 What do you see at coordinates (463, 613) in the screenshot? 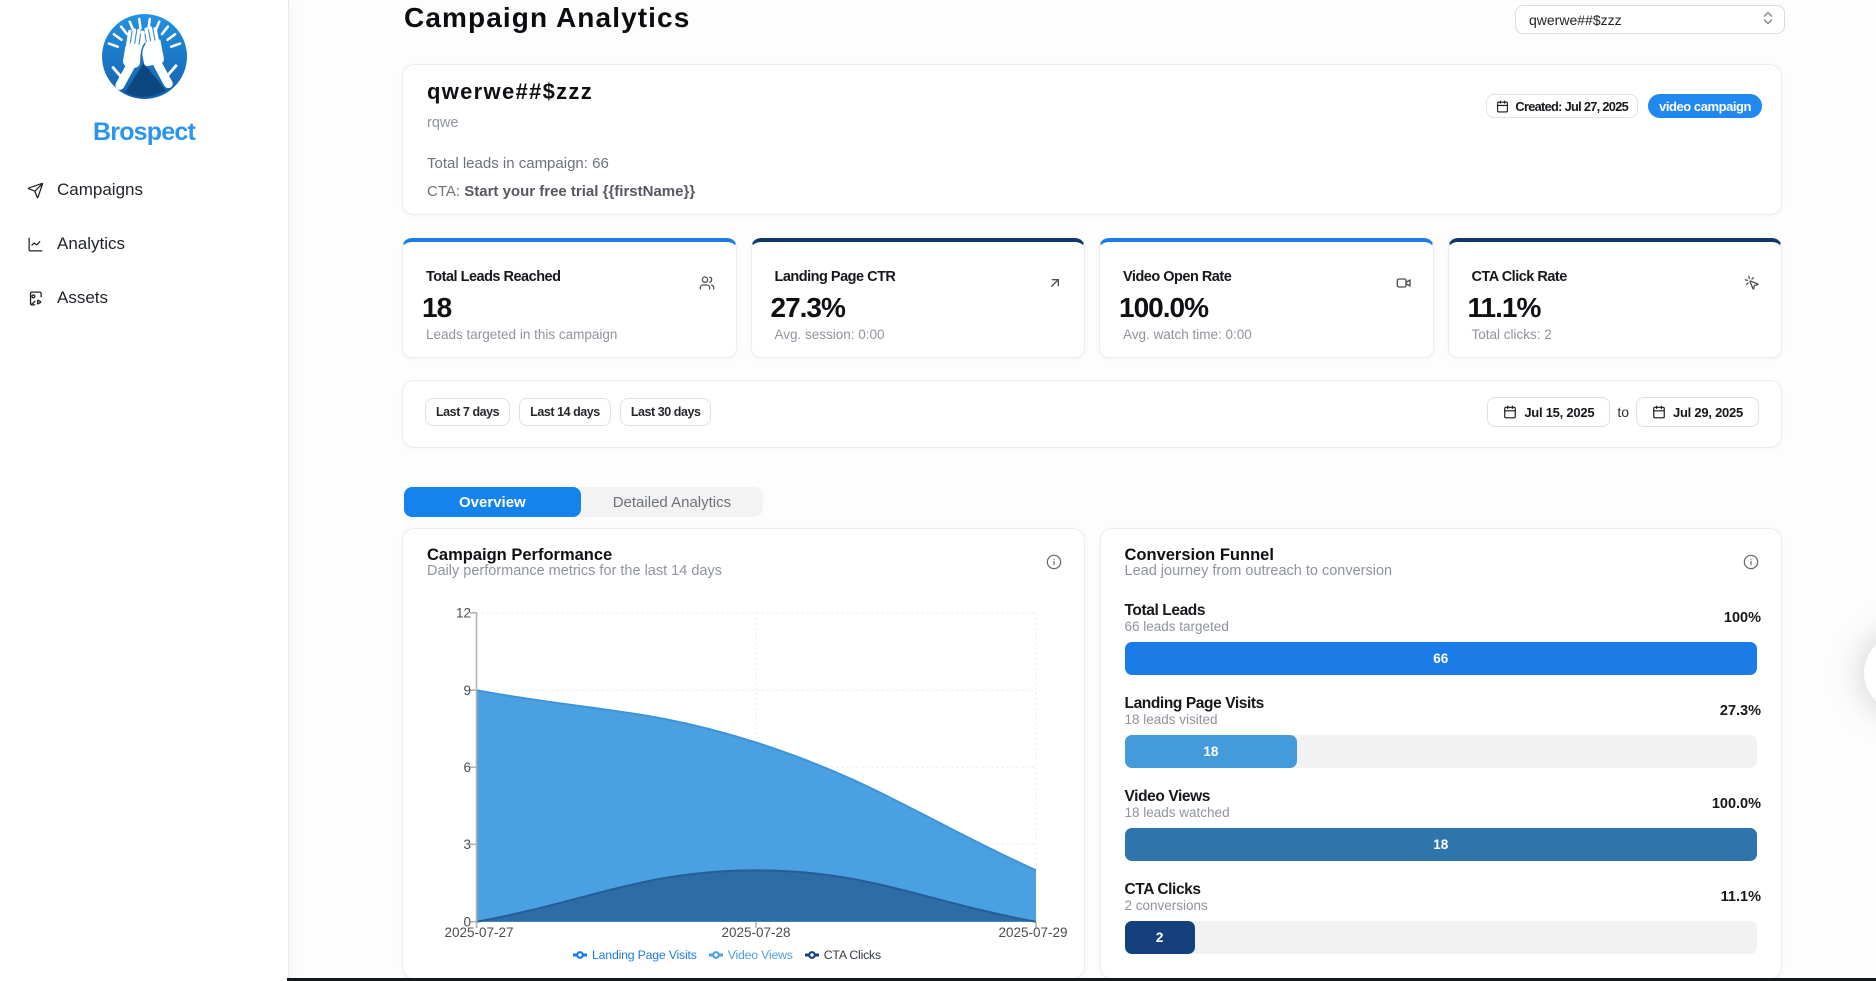
I see `svg-text: 12` at bounding box center [463, 613].